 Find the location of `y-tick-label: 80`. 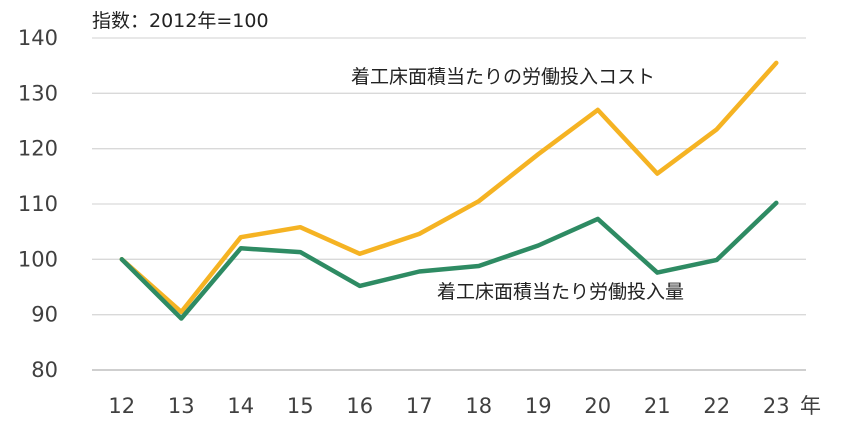

y-tick-label: 80 is located at coordinates (44, 370).